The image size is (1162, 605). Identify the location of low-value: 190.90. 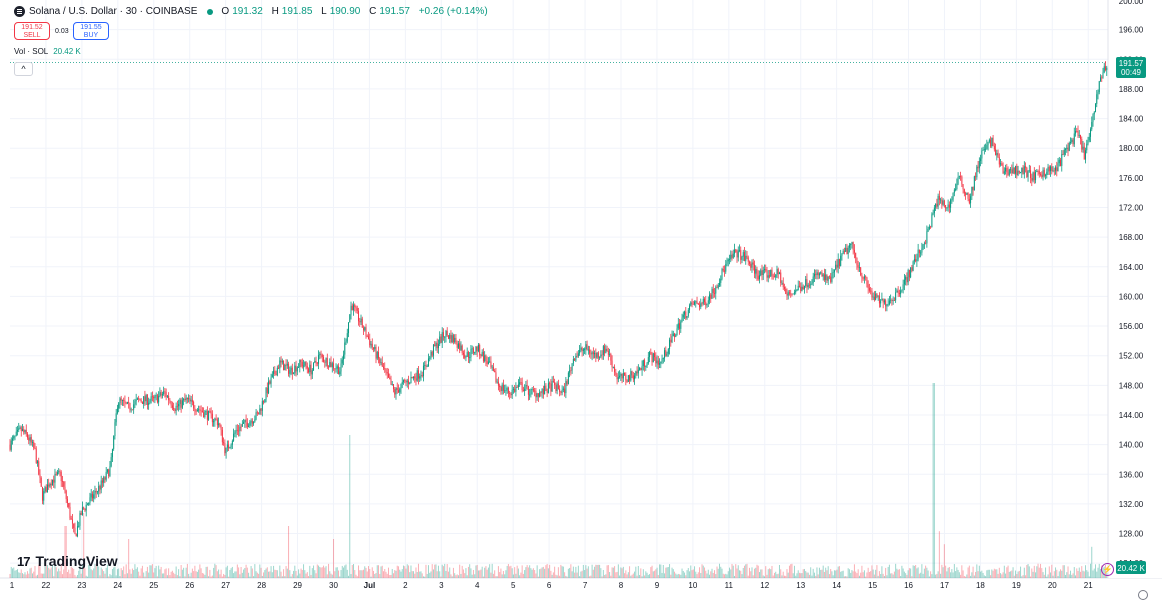
(345, 11).